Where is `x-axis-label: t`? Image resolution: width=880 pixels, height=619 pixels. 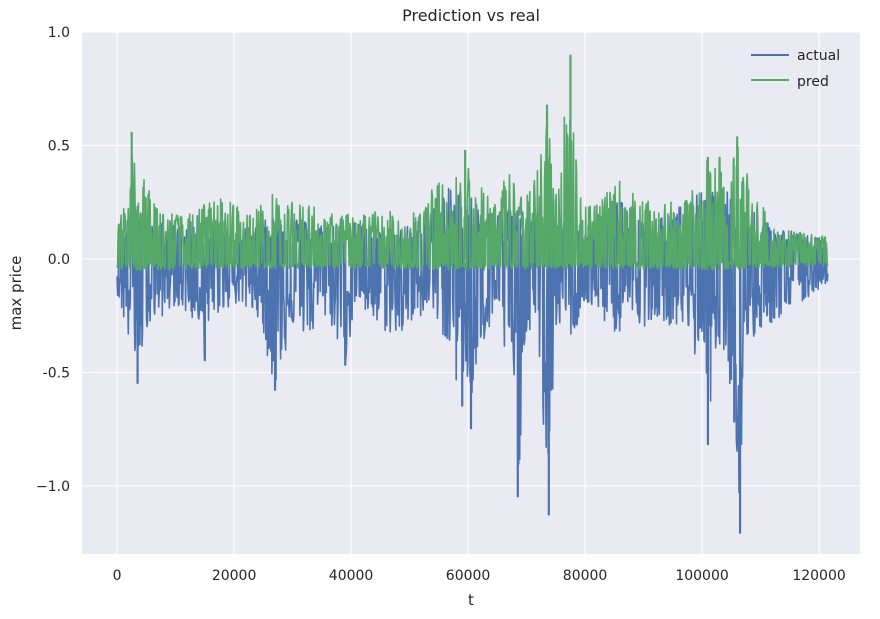
x-axis-label: t is located at coordinates (471, 600).